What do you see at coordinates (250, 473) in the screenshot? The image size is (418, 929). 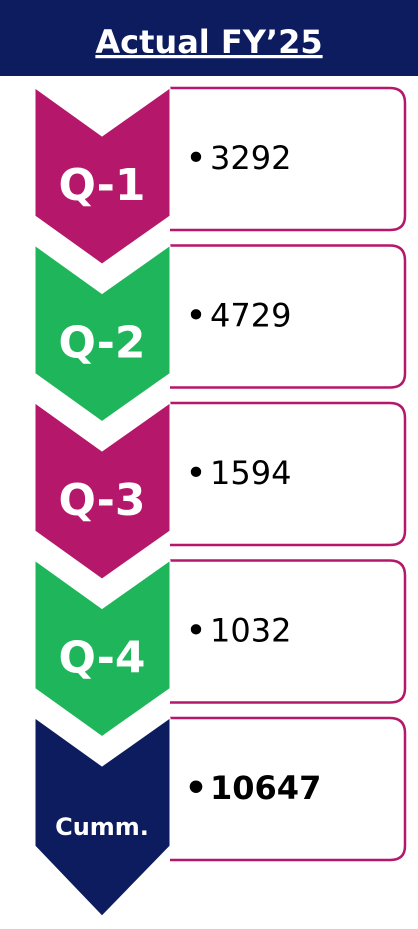 I see `step-value: 1594` at bounding box center [250, 473].